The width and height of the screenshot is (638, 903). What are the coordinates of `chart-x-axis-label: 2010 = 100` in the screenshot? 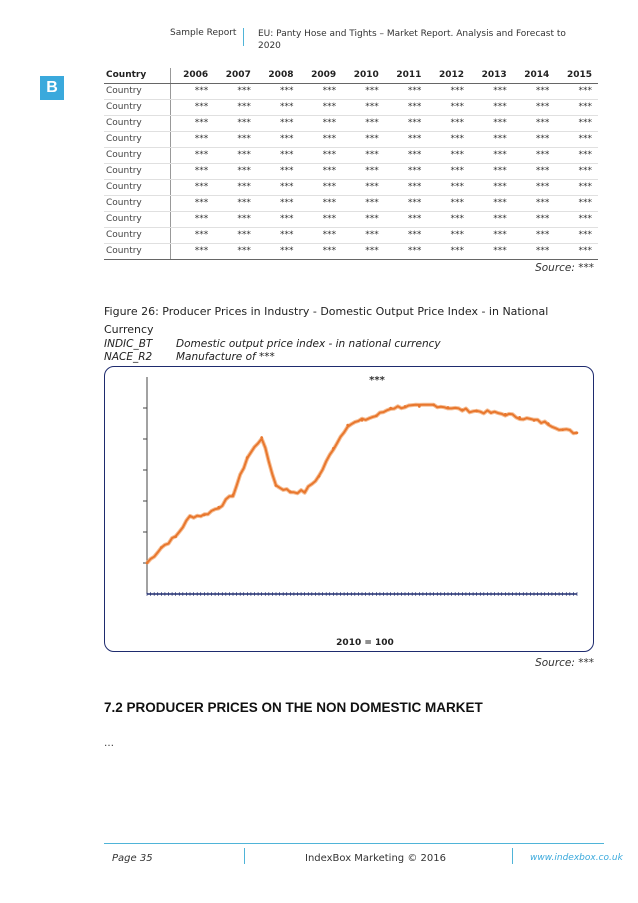 It's located at (365, 643).